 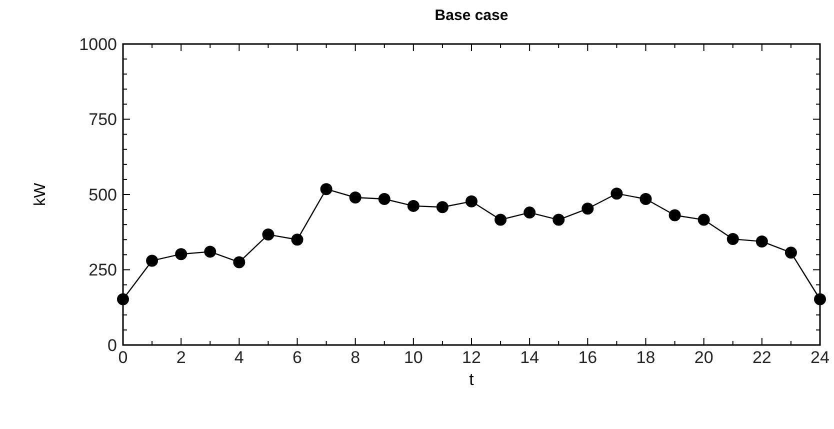 What do you see at coordinates (102, 270) in the screenshot?
I see `y-tick-label: 250` at bounding box center [102, 270].